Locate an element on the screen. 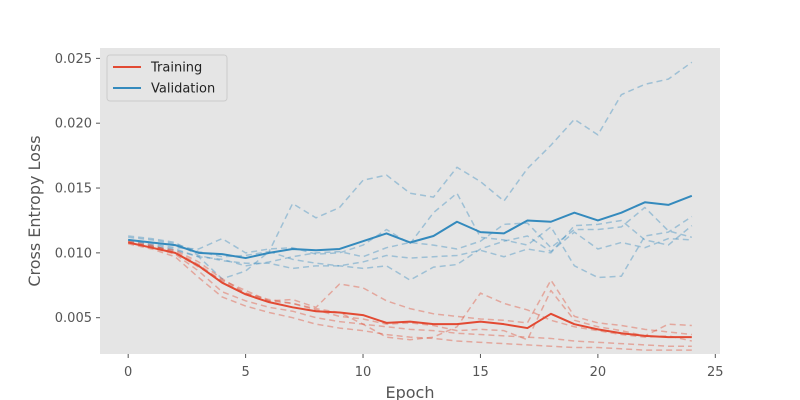 This screenshot has height=400, width=800. validation-mean-line is located at coordinates (410, 227).